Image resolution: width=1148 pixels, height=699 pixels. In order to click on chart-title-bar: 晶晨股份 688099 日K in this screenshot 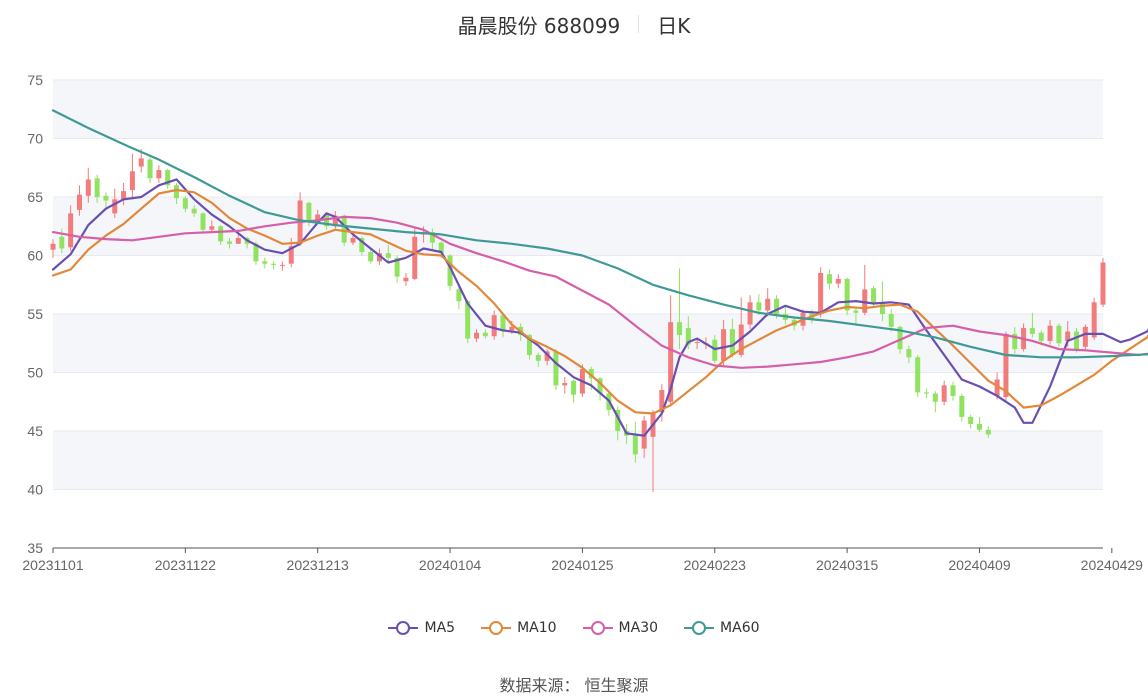, I will do `click(574, 24)`.